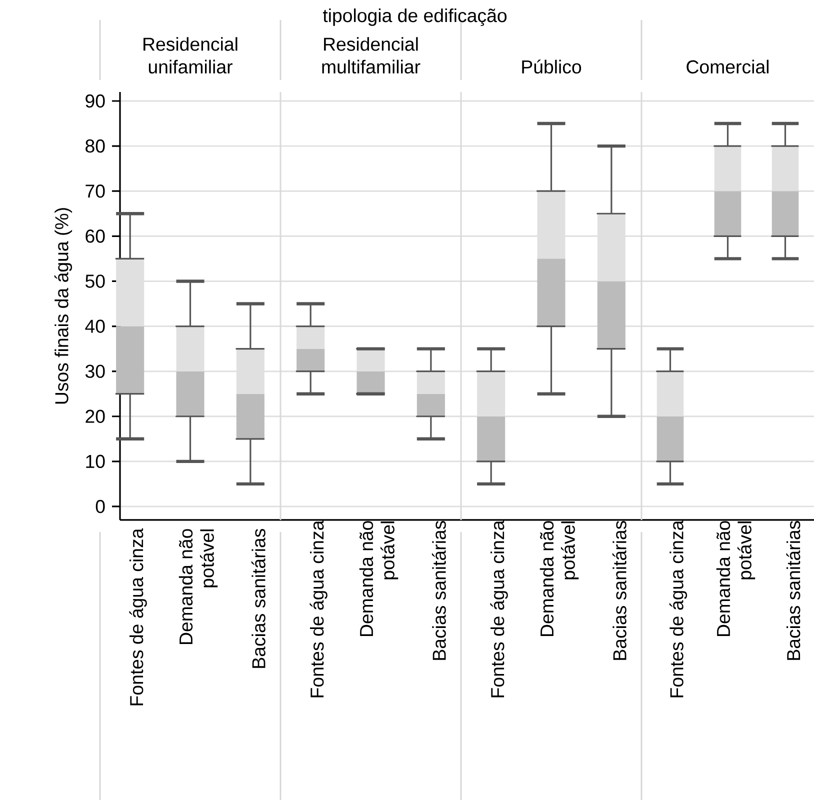 Image resolution: width=814 pixels, height=802 pixels. Describe the element at coordinates (95, 281) in the screenshot. I see `y-tick-label: 50` at that location.